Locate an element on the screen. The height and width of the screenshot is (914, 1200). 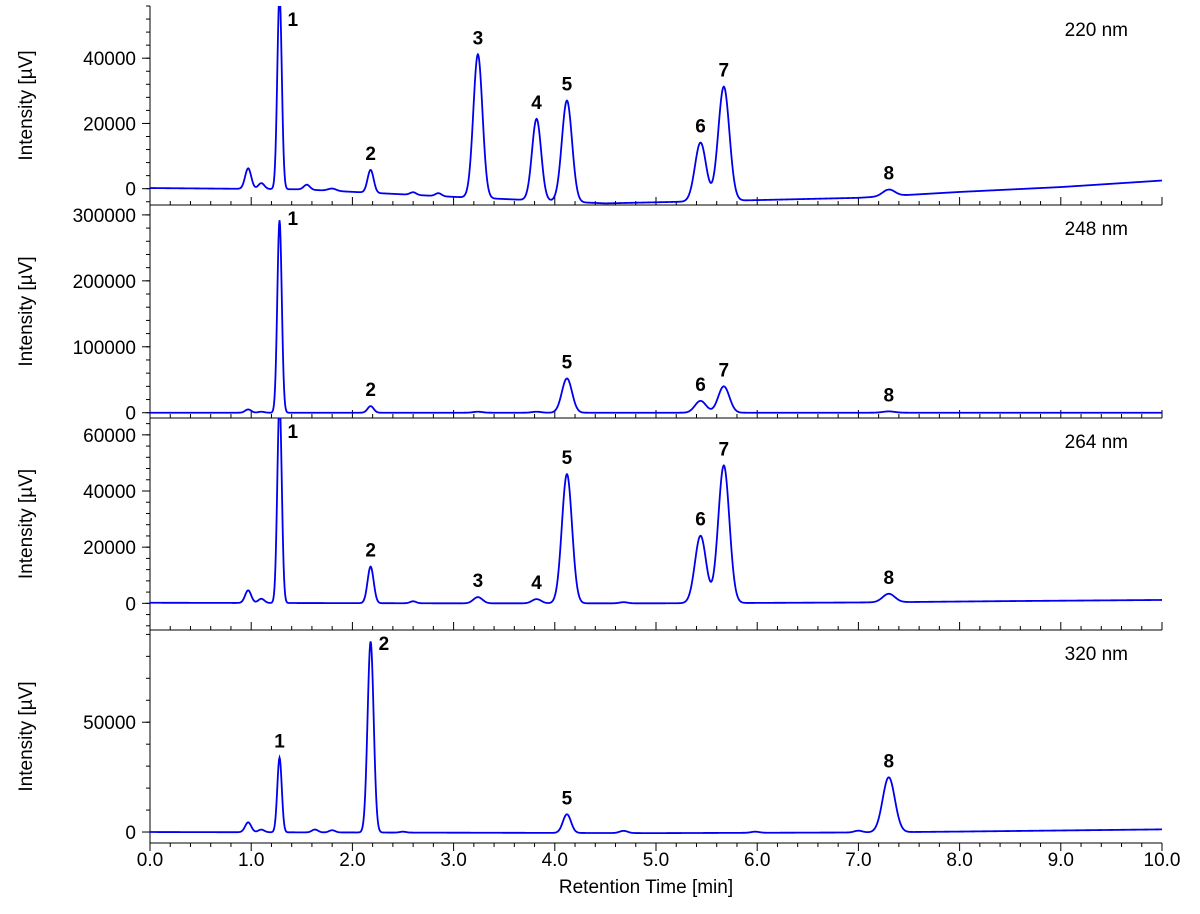
x-tick-label: 5.0 is located at coordinates (656, 860).